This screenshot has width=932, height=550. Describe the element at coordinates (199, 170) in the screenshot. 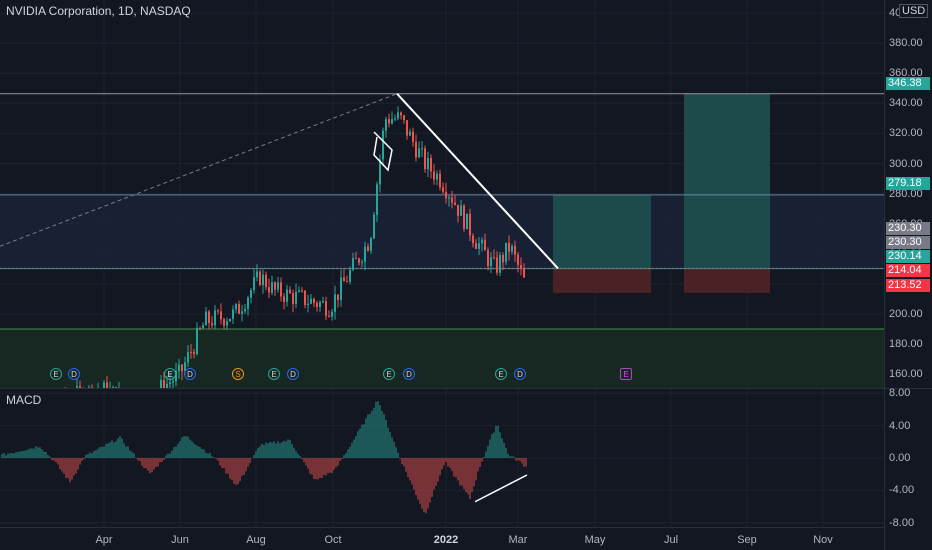

I see `dashed-trendline` at that location.